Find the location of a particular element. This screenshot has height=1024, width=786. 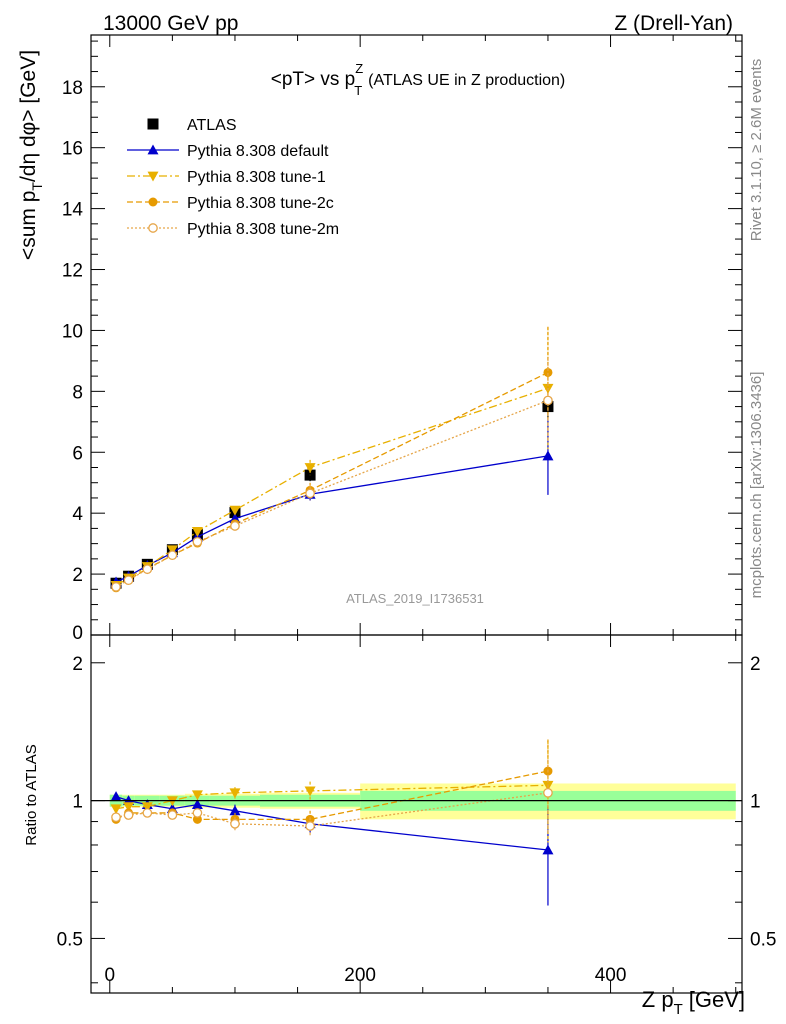

legend-label-4: Pythia 8.308 tune-2m is located at coordinates (263, 229).